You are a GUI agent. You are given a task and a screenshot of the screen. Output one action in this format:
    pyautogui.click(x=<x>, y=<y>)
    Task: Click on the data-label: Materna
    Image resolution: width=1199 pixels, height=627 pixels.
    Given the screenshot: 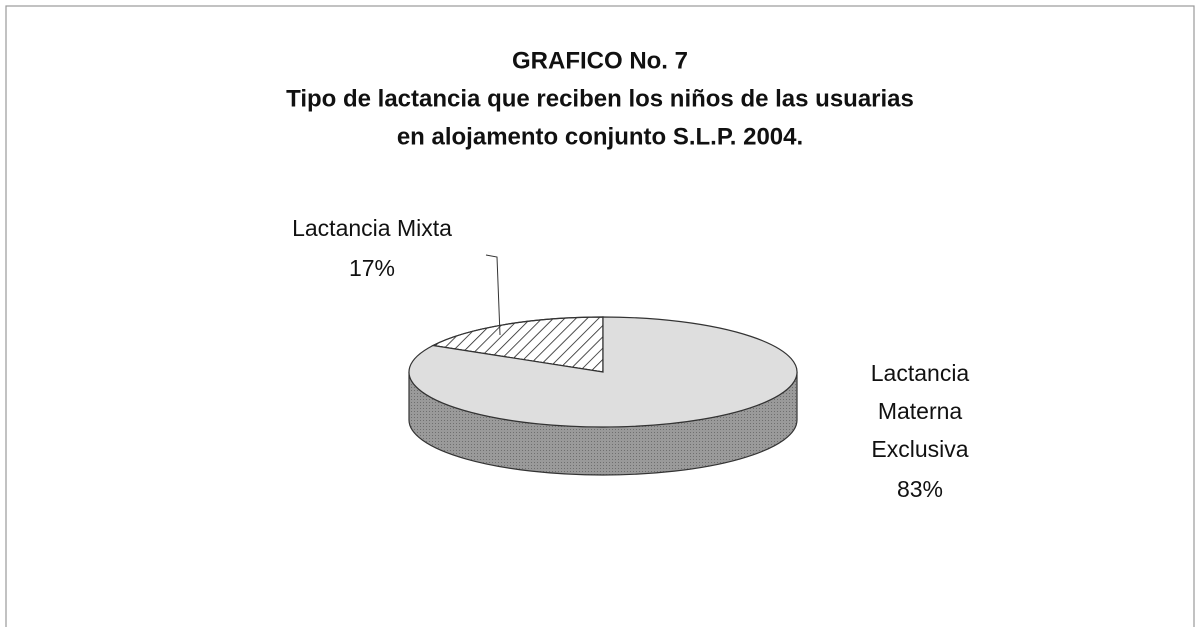 What is the action you would take?
    pyautogui.click(x=920, y=411)
    